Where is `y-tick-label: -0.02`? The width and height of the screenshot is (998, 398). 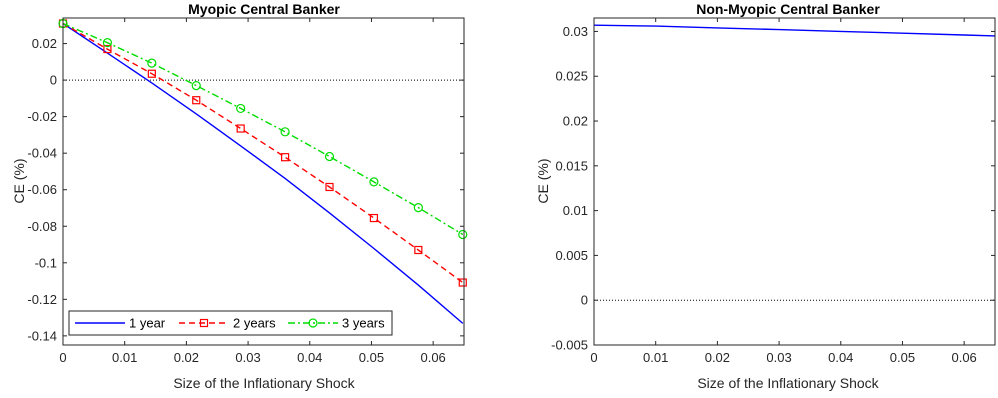
y-tick-label: -0.02 is located at coordinates (42, 116).